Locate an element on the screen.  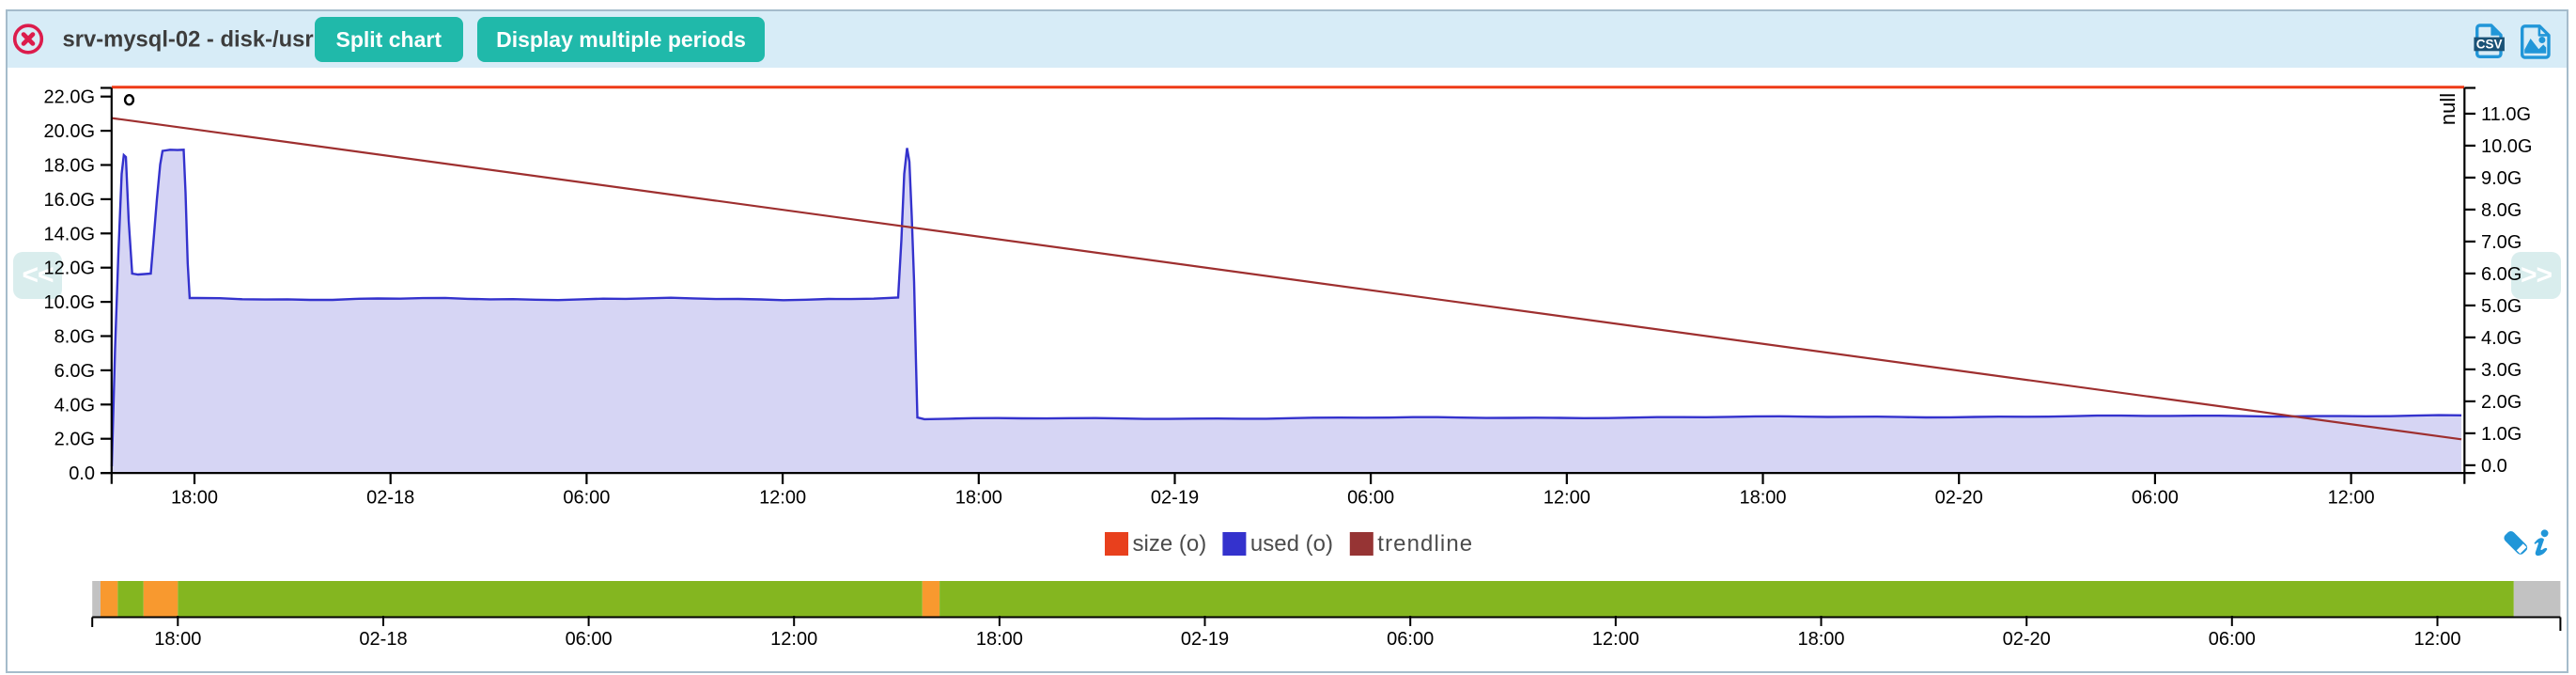
svg-text: trendline is located at coordinates (1425, 544).